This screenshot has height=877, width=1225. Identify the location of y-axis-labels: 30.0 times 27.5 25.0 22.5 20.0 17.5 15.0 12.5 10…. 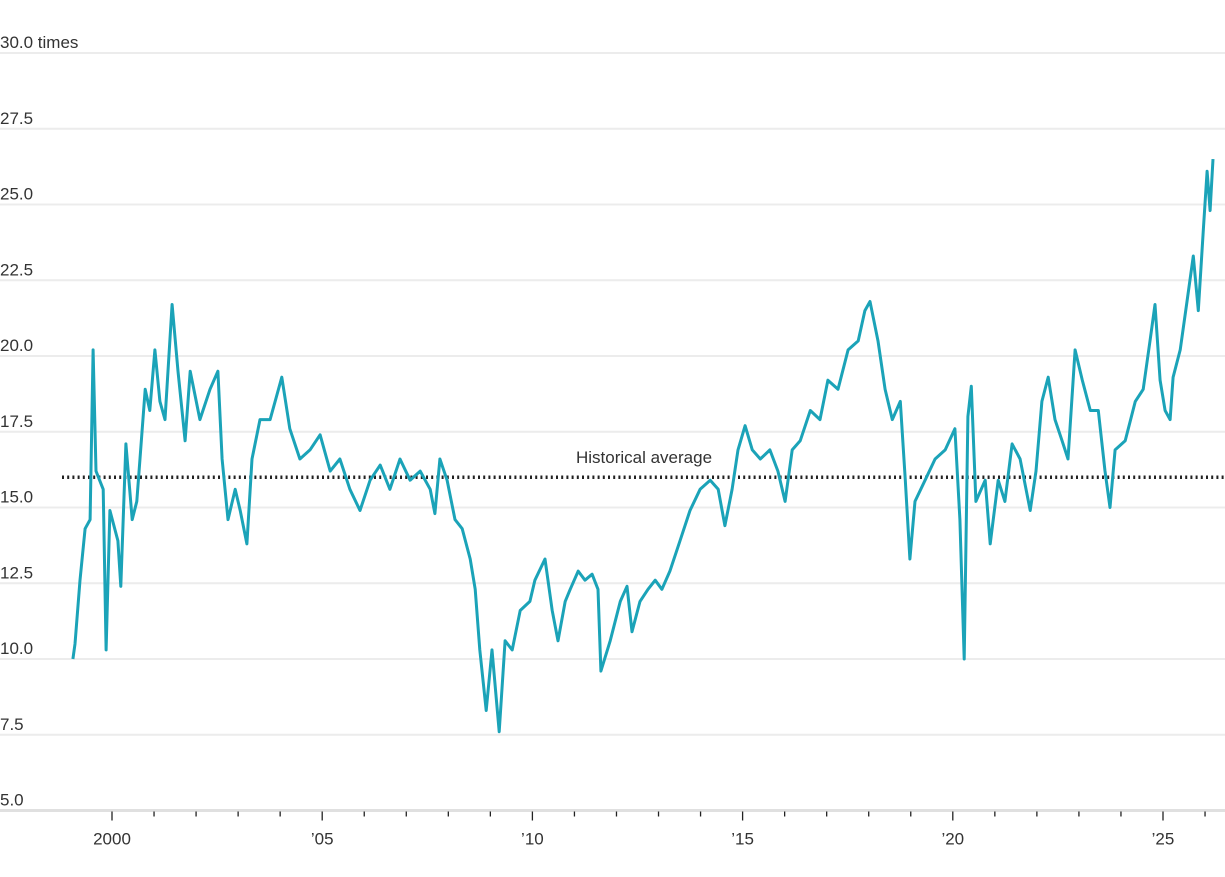
(39, 421).